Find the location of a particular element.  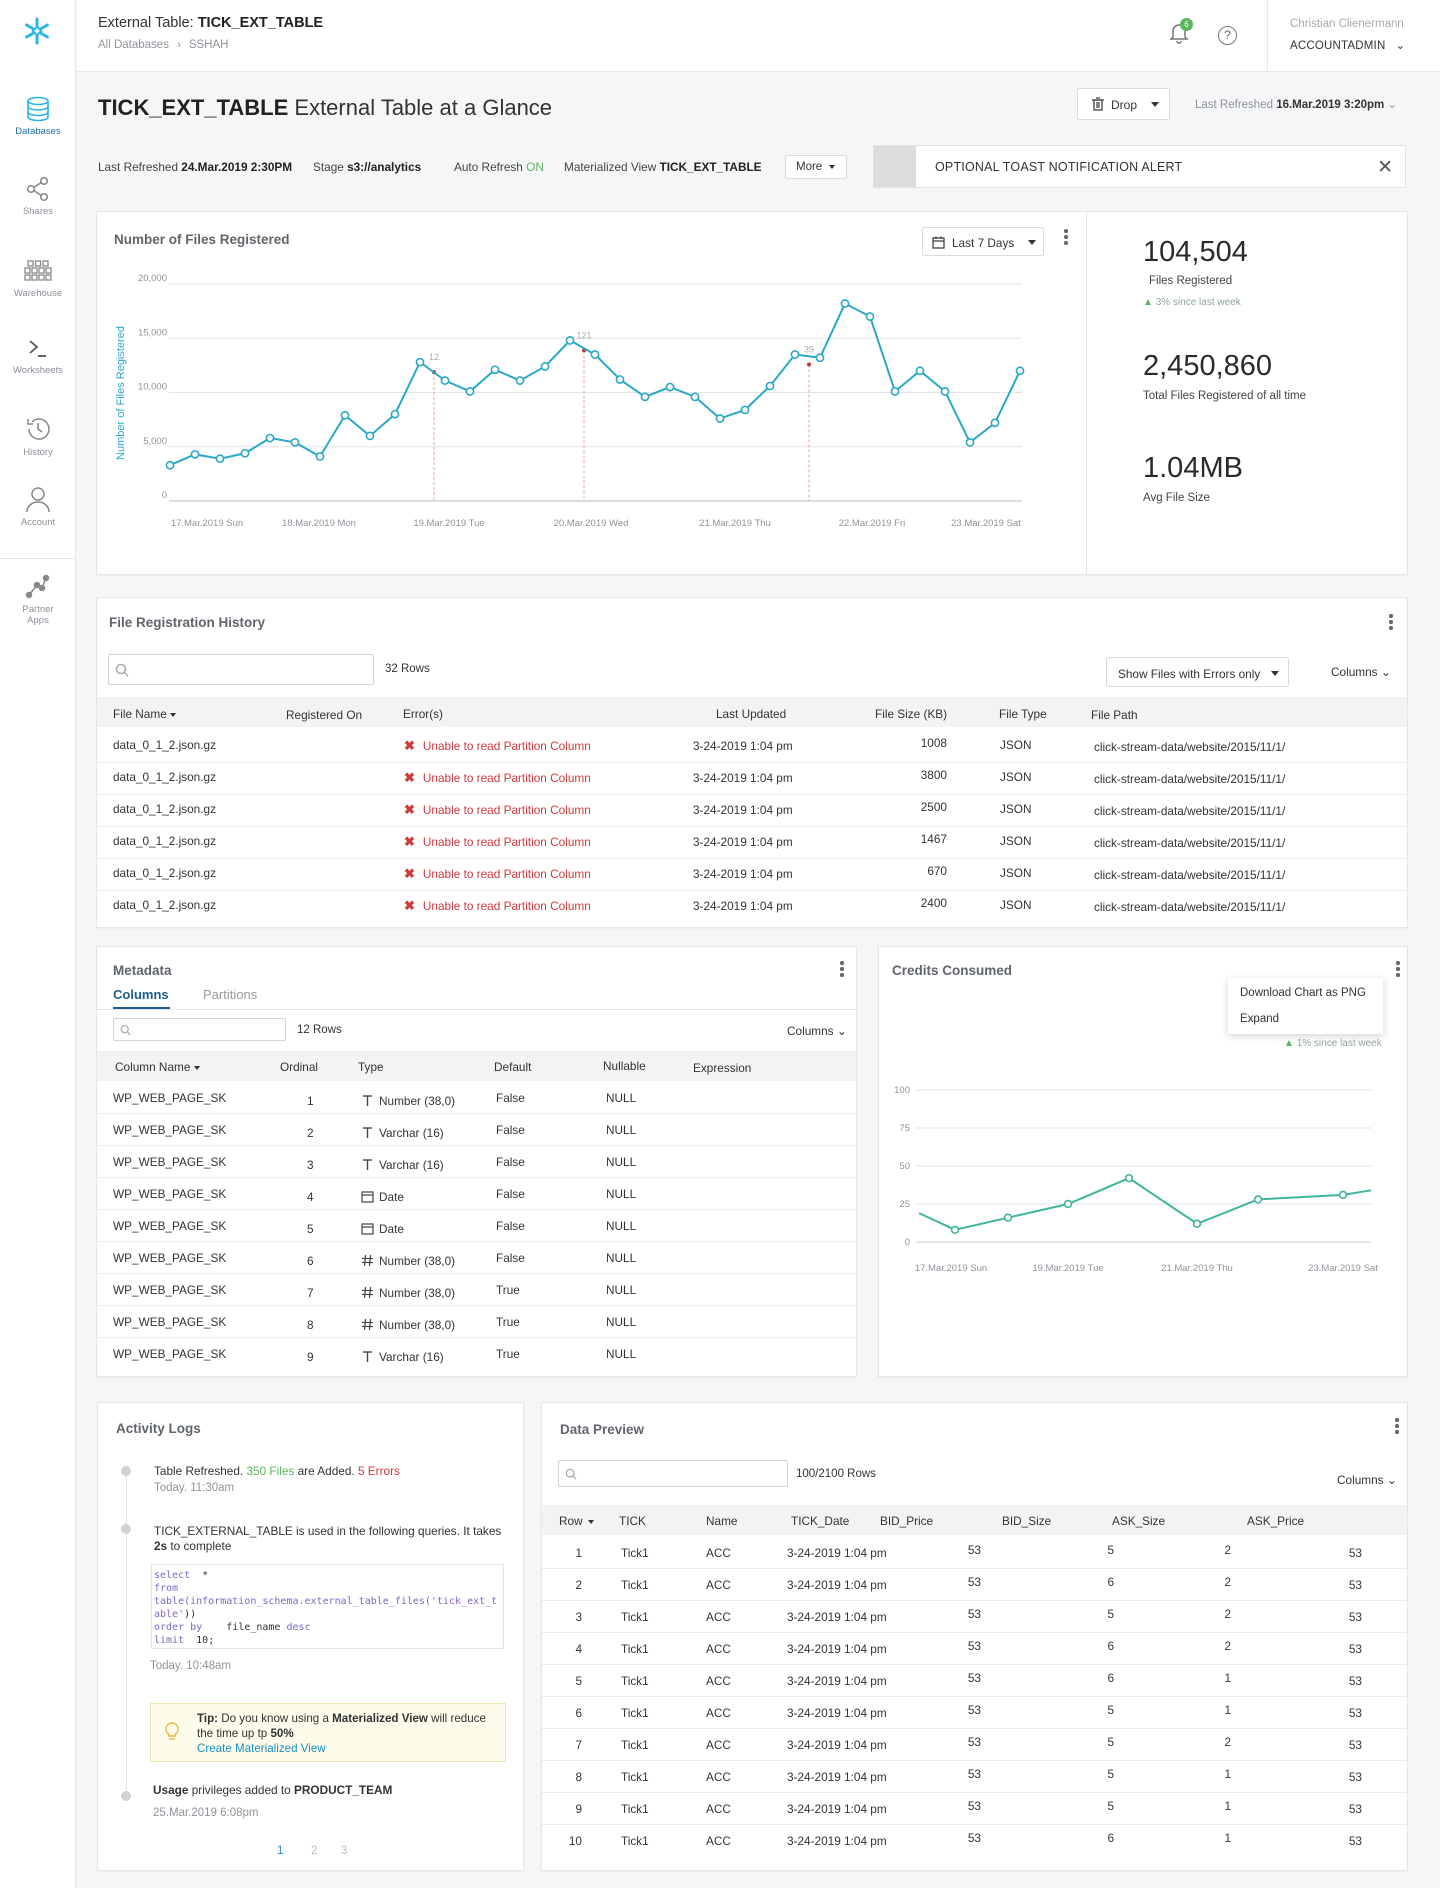

column-header-file-type: File Type is located at coordinates (1023, 714).